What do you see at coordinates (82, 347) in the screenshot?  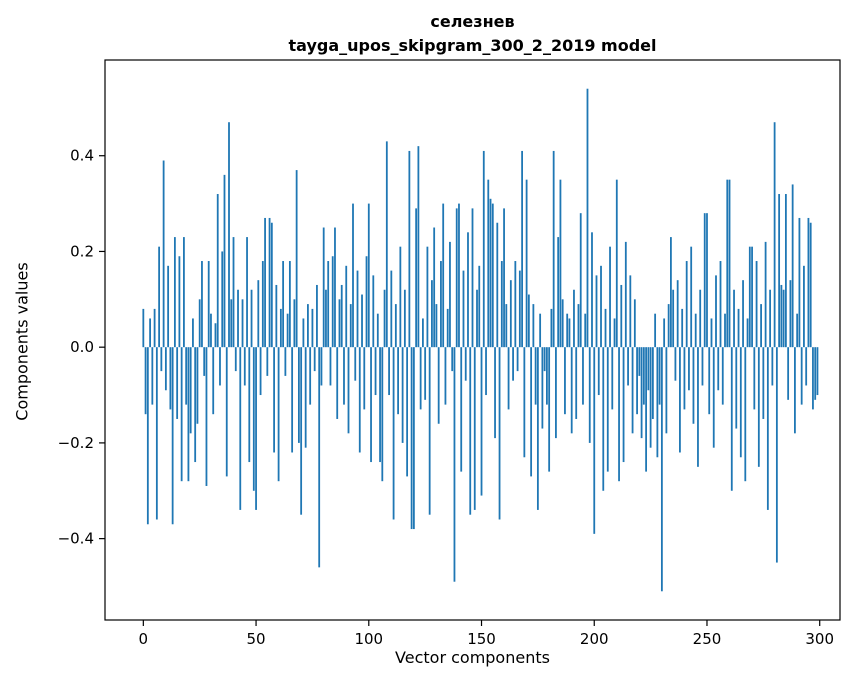 I see `y-tick-label: 0.0` at bounding box center [82, 347].